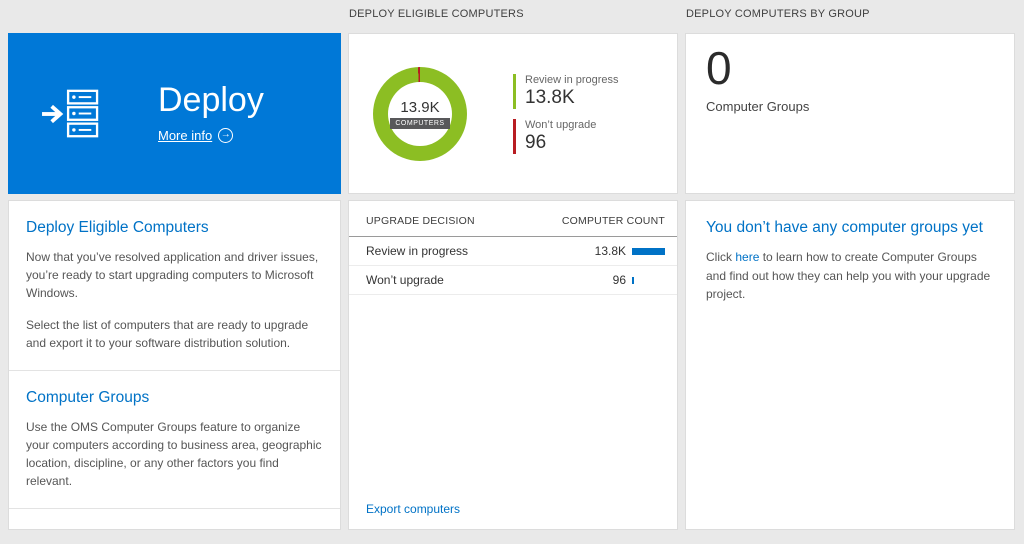 The height and width of the screenshot is (544, 1024). What do you see at coordinates (436, 14) in the screenshot?
I see `middle-column-header: DEPLOY ELIGIBLE COMPUTERS` at bounding box center [436, 14].